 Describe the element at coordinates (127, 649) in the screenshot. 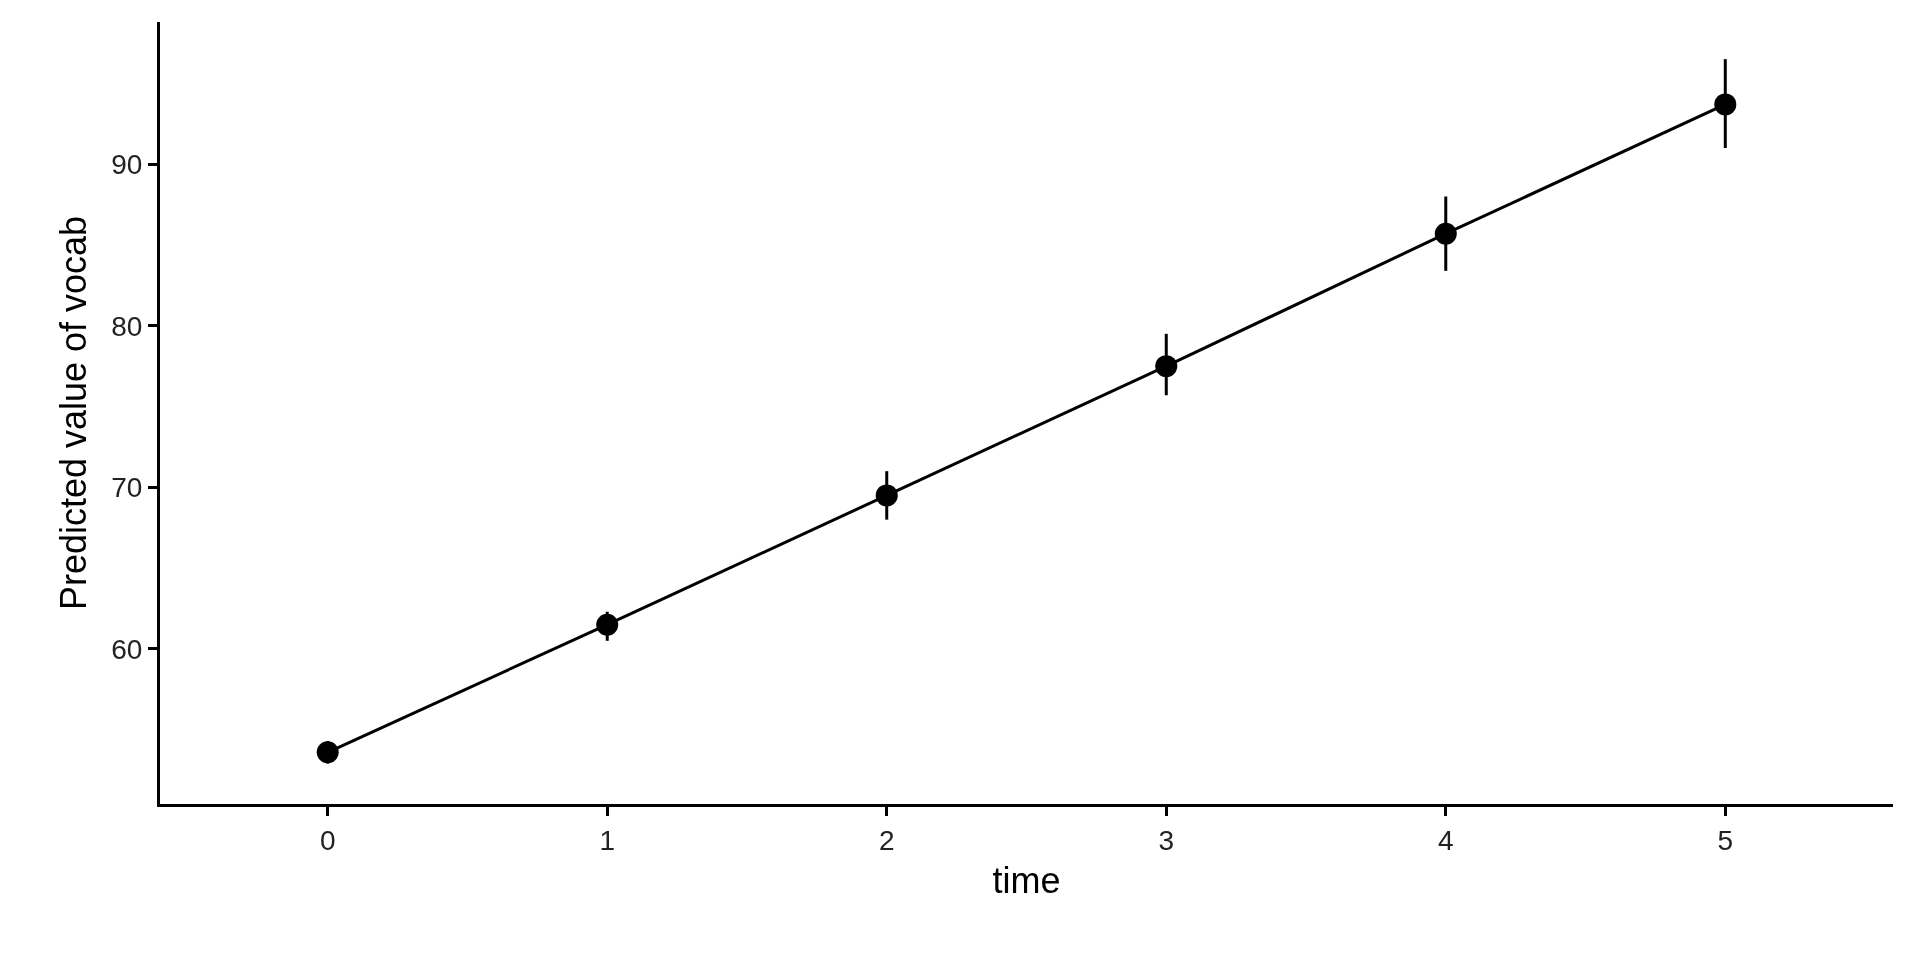

I see `y-tick-label: 60` at that location.